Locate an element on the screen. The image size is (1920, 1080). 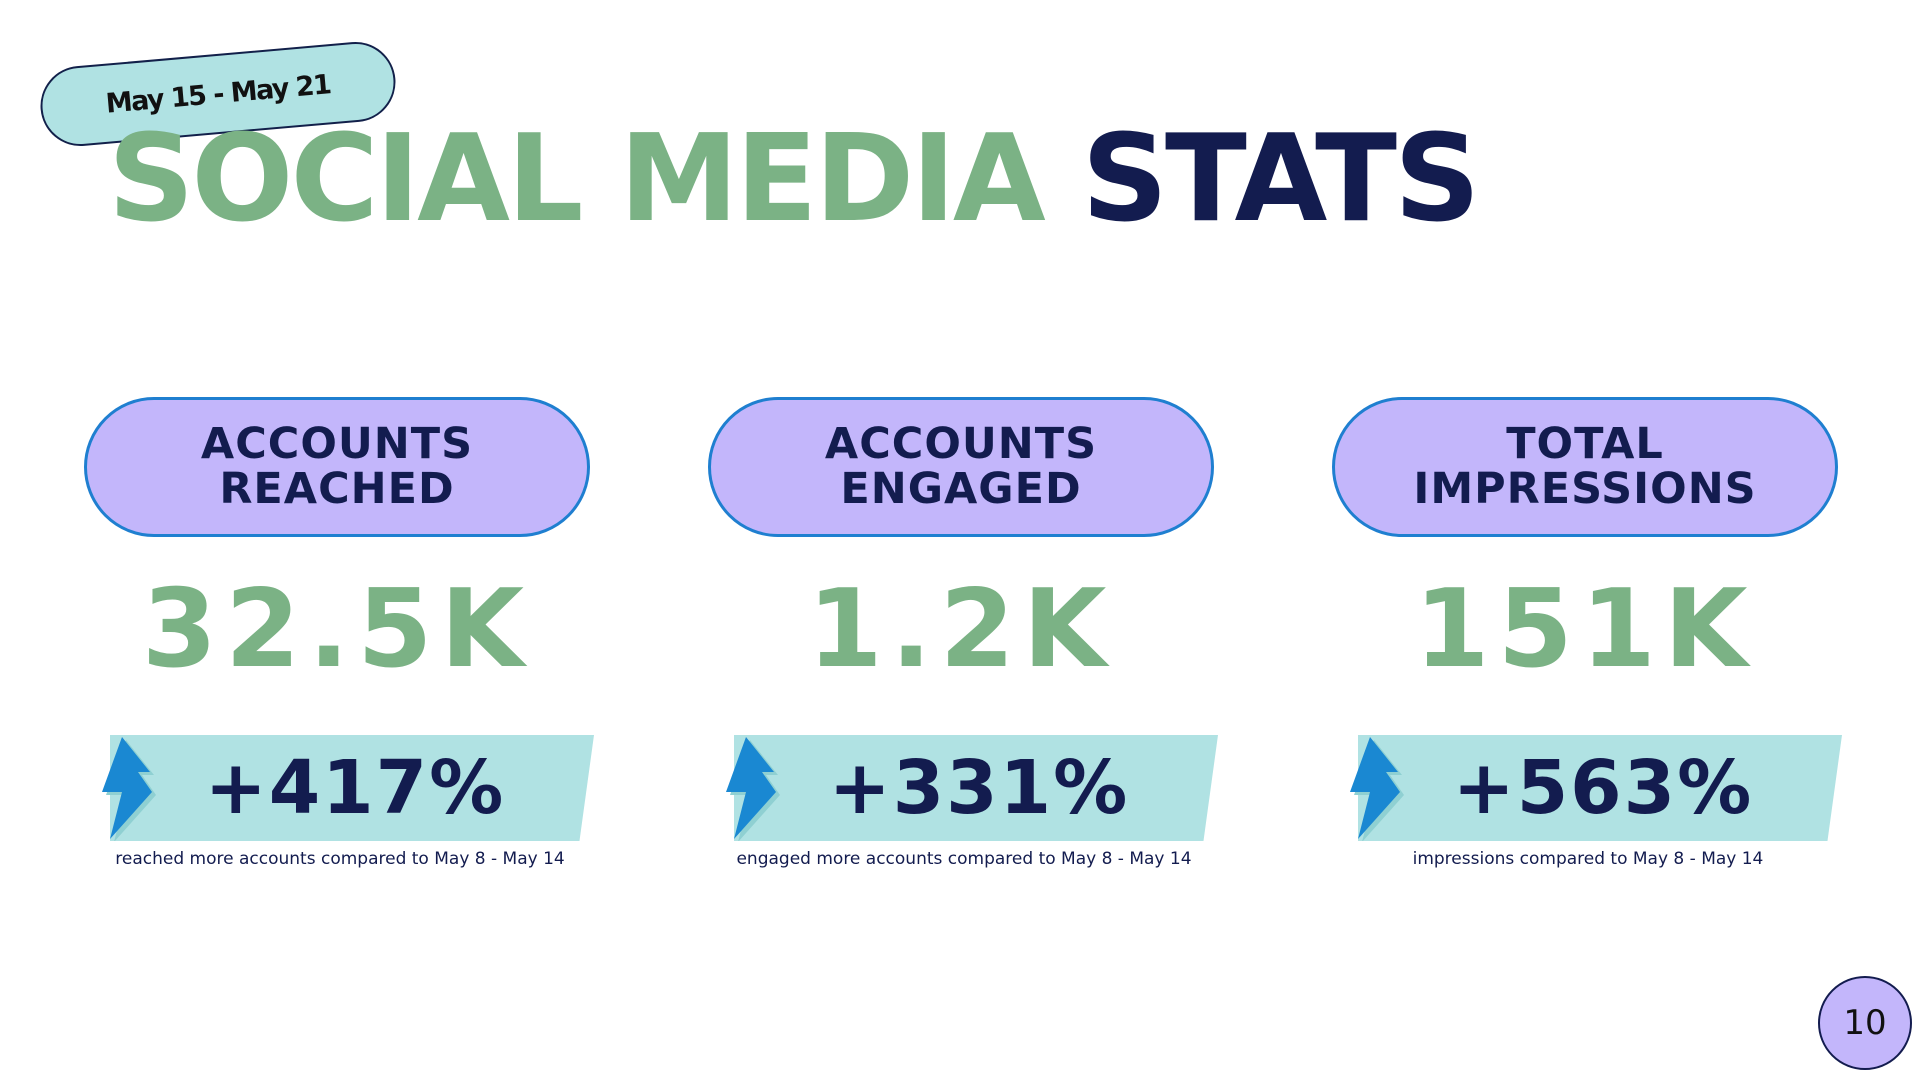
stat-caption: impressions compared to May 8 - May 14 is located at coordinates (1588, 859).